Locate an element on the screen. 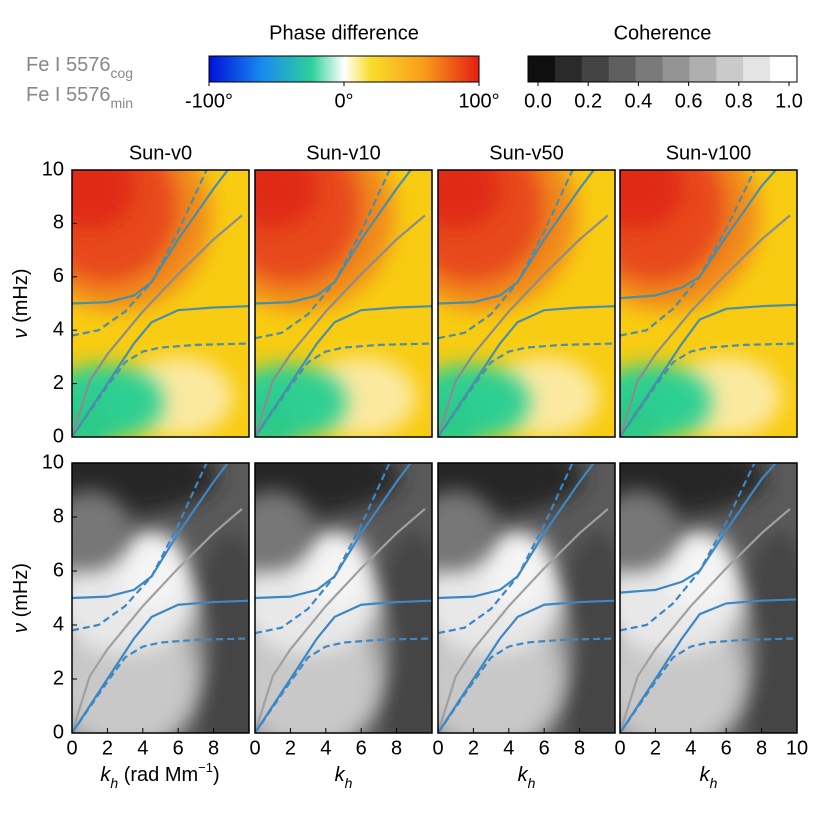  y-tick-label: 2 is located at coordinates (58, 678).